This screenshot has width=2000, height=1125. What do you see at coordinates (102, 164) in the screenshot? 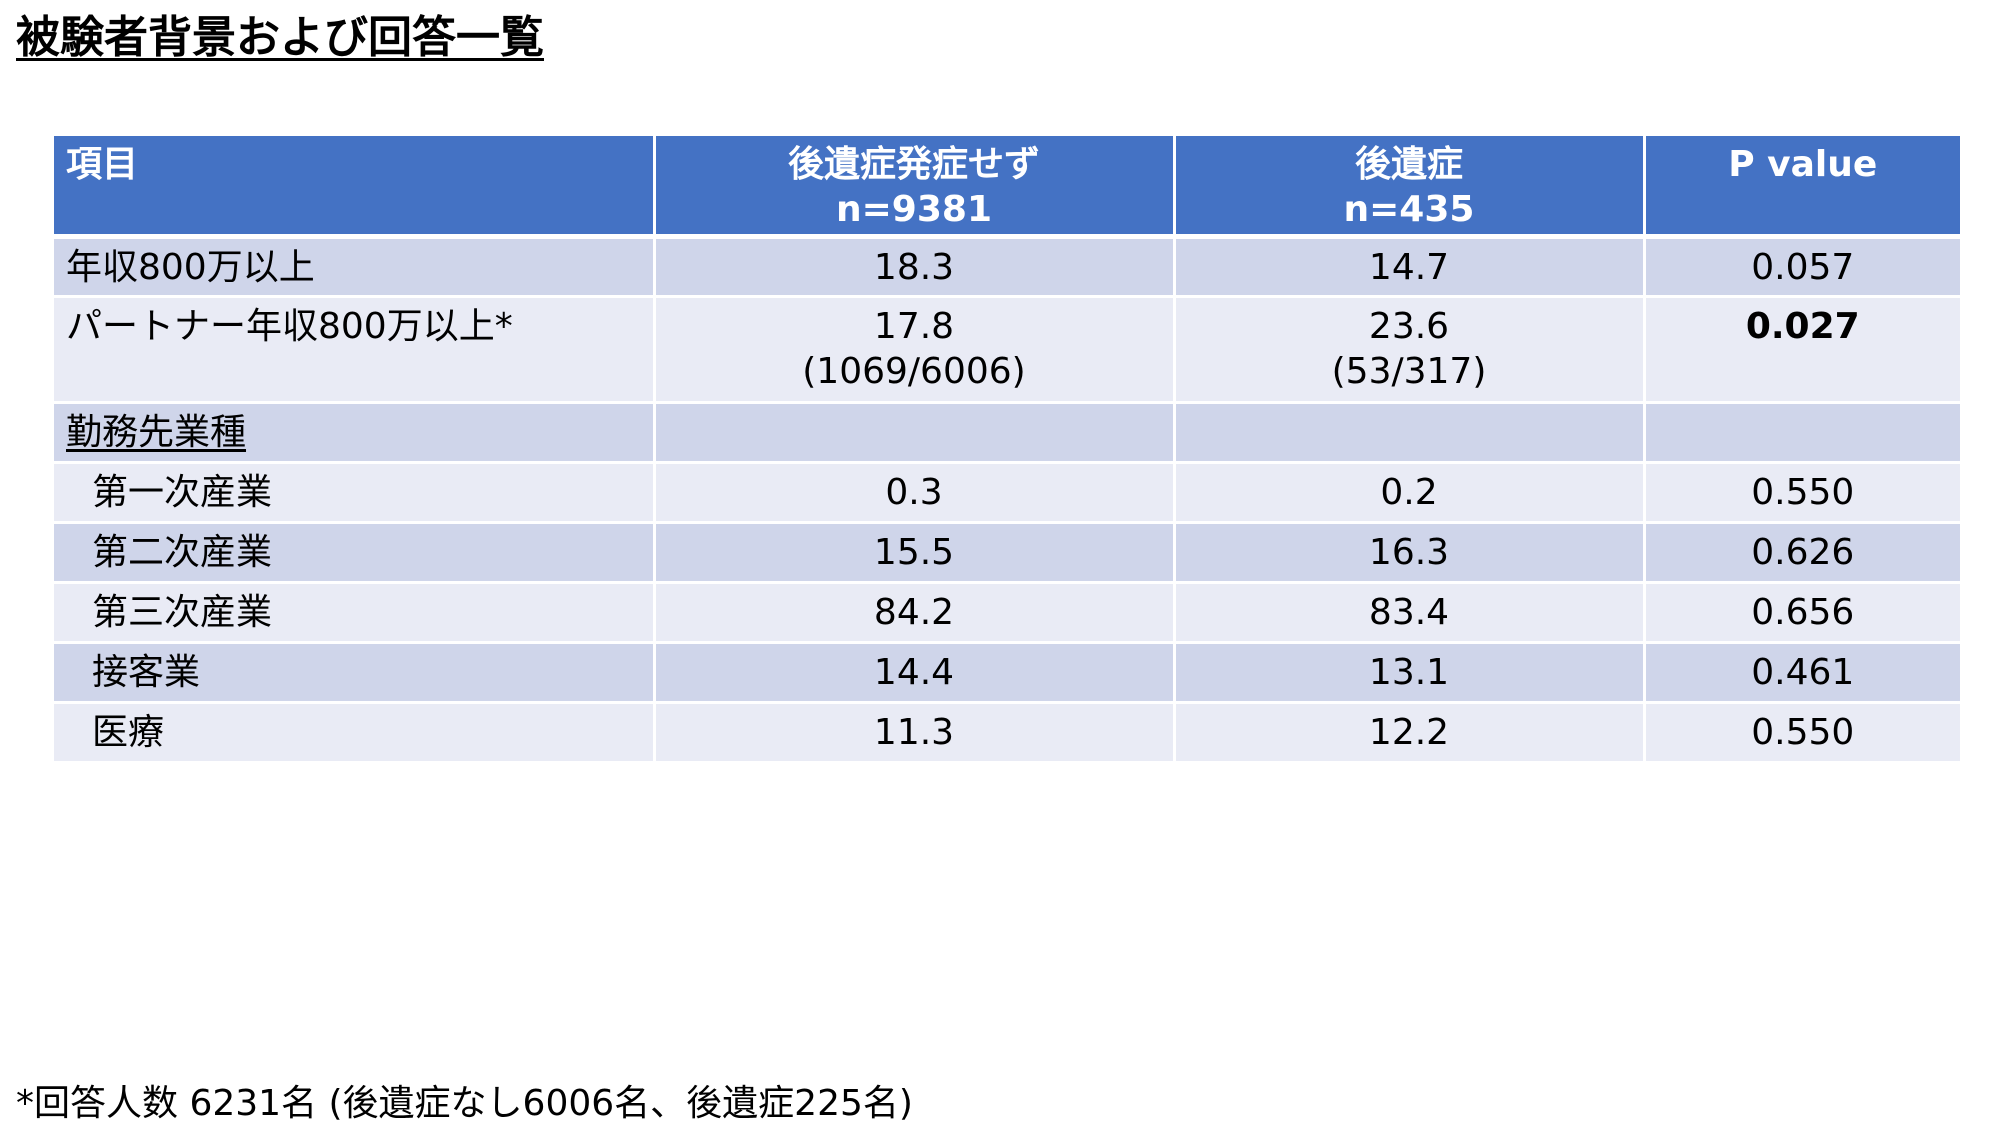
I see `header-item-label: 項目` at bounding box center [102, 164].